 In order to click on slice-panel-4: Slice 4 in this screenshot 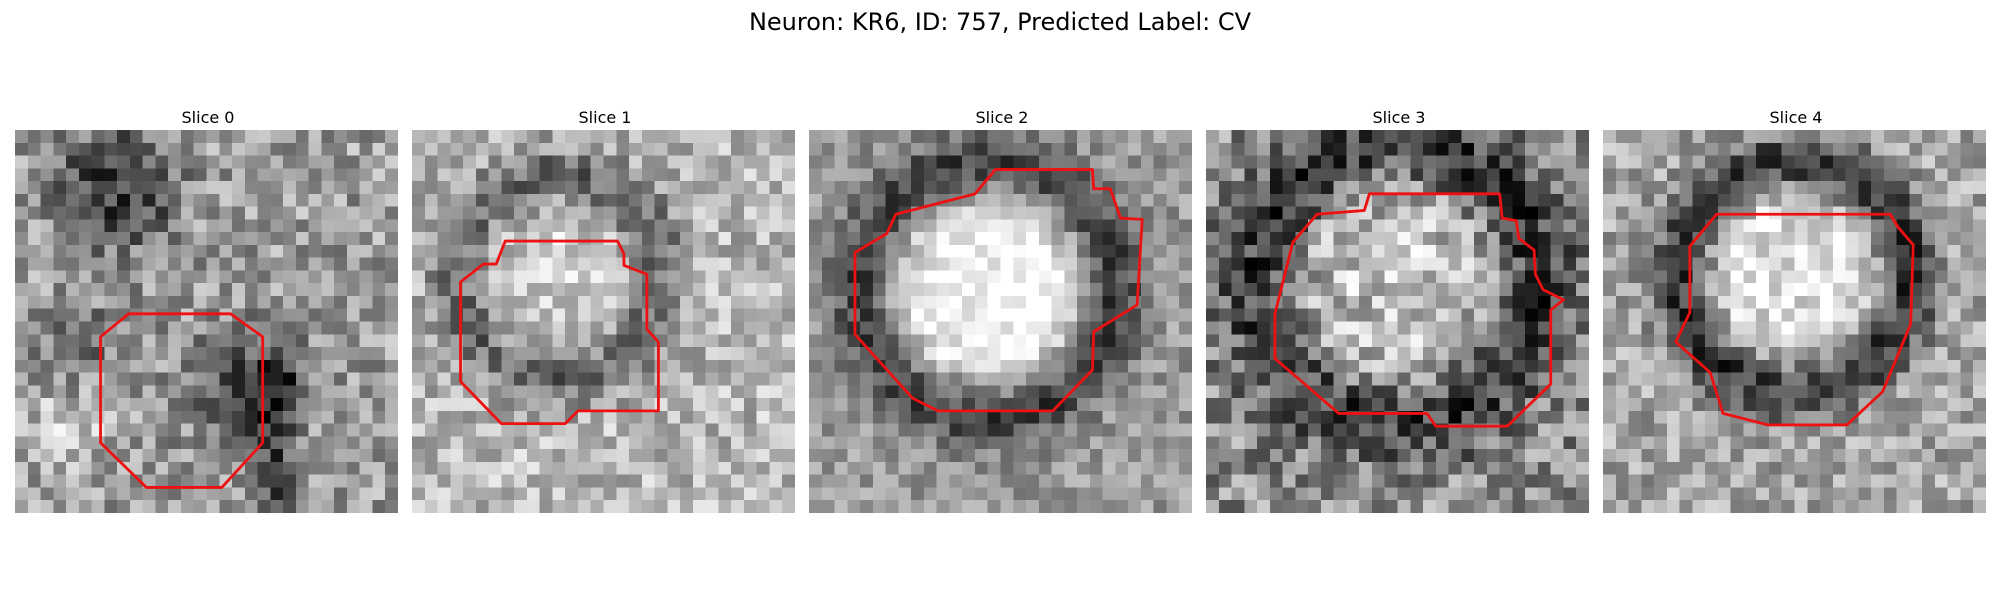, I will do `click(1796, 310)`.